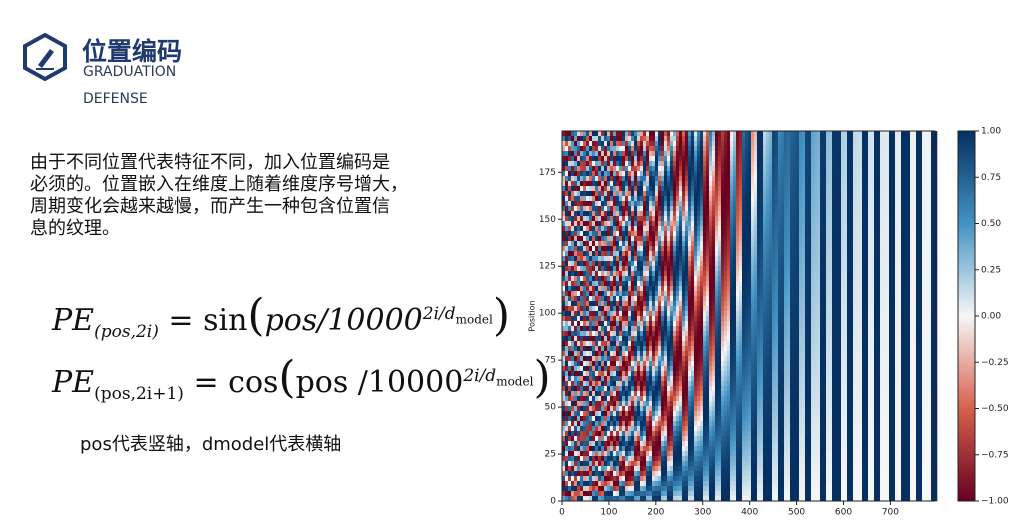 The width and height of the screenshot is (1011, 520). I want to click on formula: PE(pos,2i) = sin(pos/100002i/dmodel), so click(281, 316).